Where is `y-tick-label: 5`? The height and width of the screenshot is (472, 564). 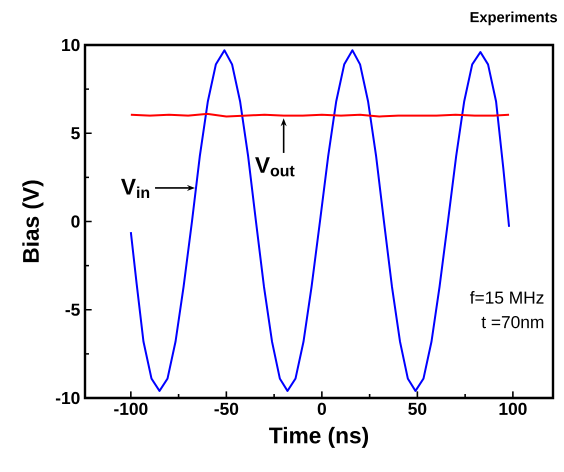 y-tick-label: 5 is located at coordinates (75, 133).